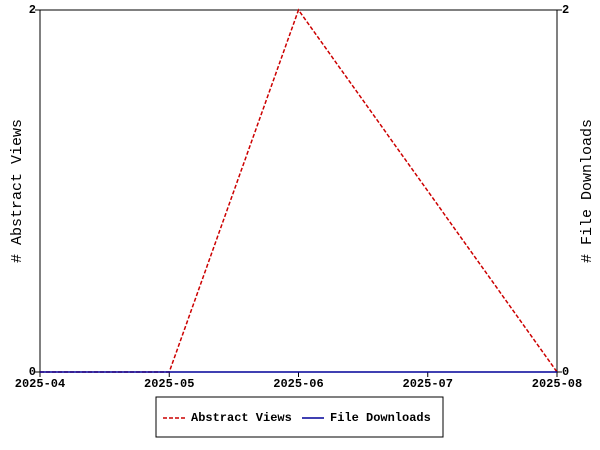  What do you see at coordinates (32, 10) in the screenshot?
I see `y-tick-label: 2` at bounding box center [32, 10].